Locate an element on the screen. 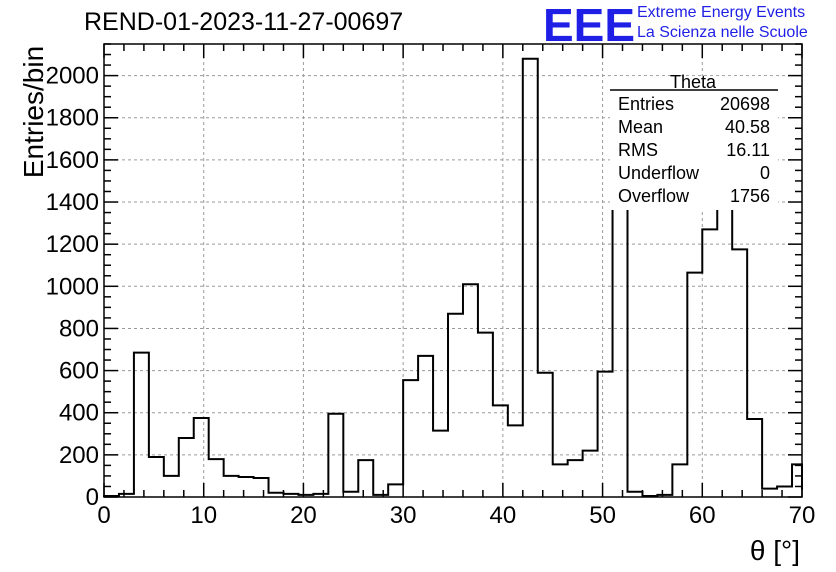  stats-underflow-label: Underflow is located at coordinates (659, 173).